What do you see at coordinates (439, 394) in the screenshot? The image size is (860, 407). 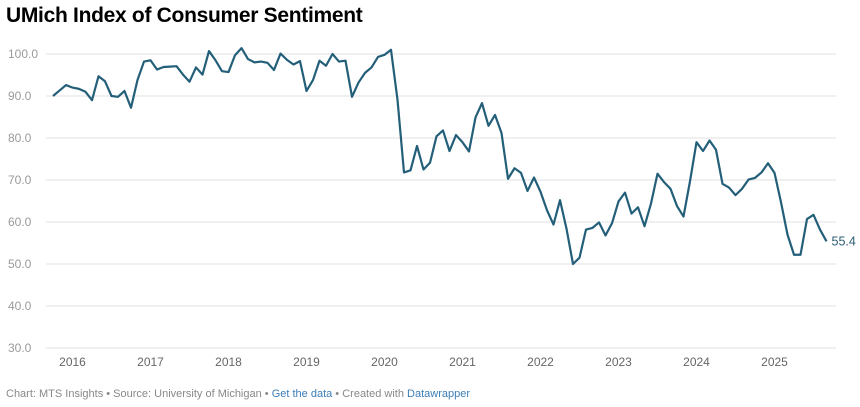 I see `datawrapper-link: Datawrapper` at bounding box center [439, 394].